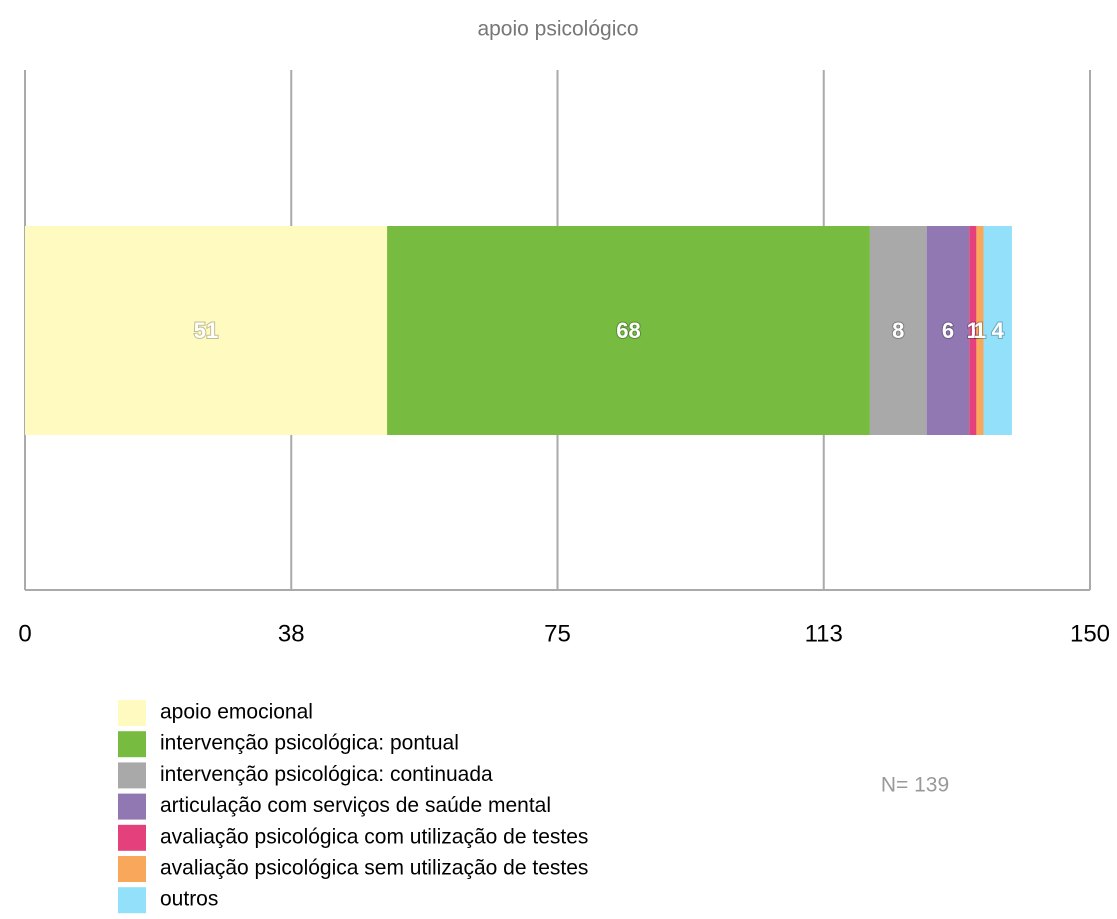 This screenshot has width=1117, height=919. I want to click on data-label: 68, so click(628, 330).